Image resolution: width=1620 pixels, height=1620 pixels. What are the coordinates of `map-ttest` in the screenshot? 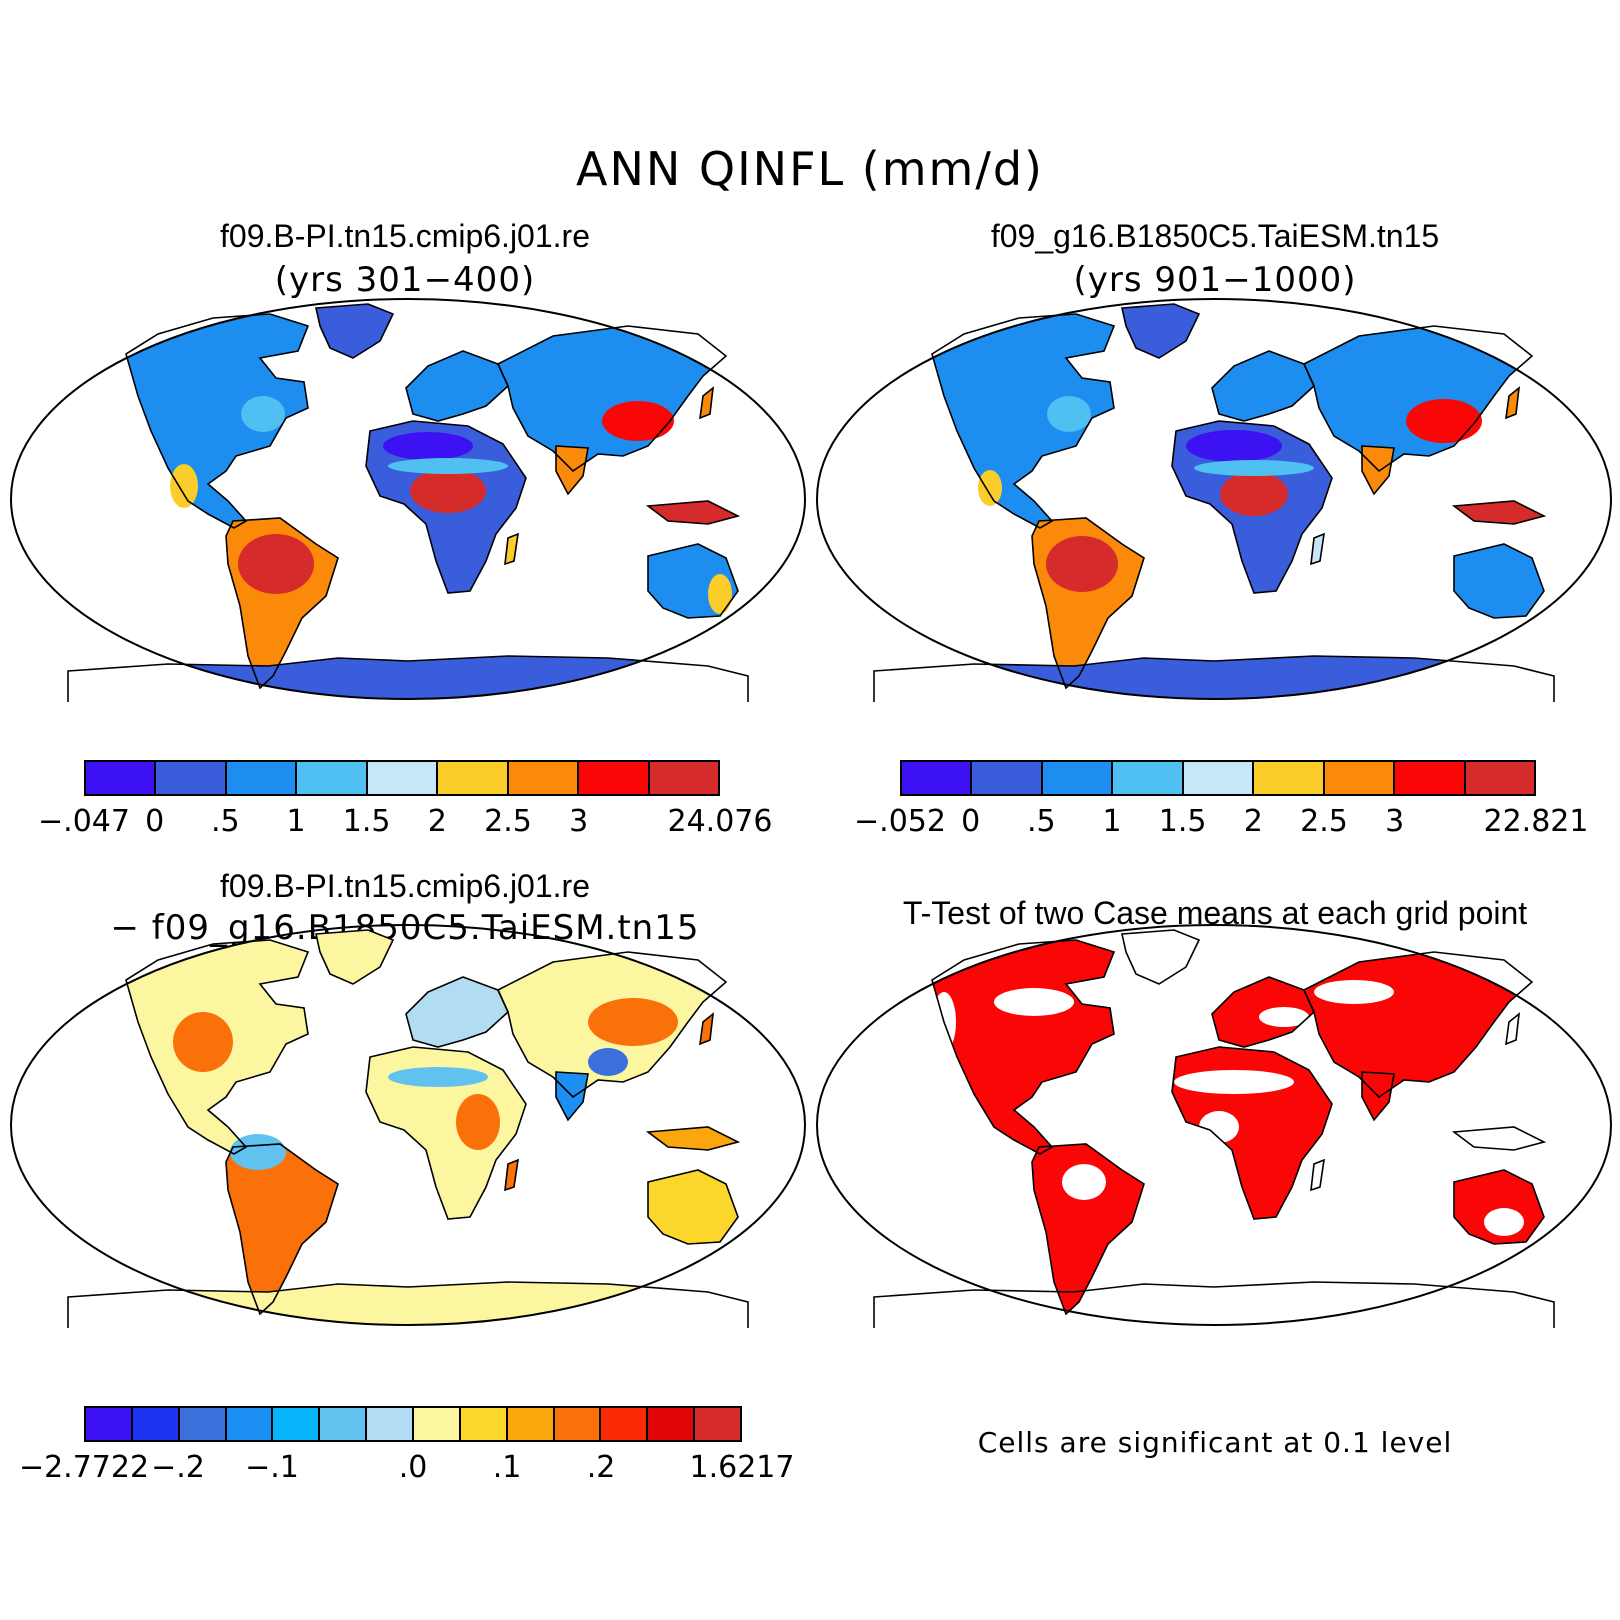 It's located at (1214, 1126).